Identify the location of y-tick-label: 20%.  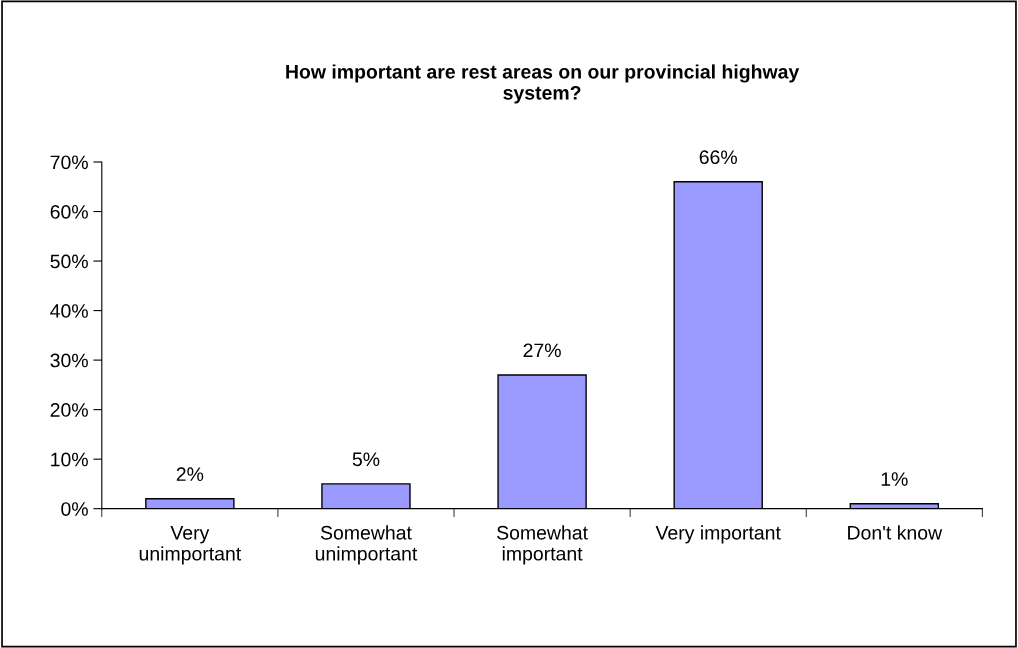
(69, 410).